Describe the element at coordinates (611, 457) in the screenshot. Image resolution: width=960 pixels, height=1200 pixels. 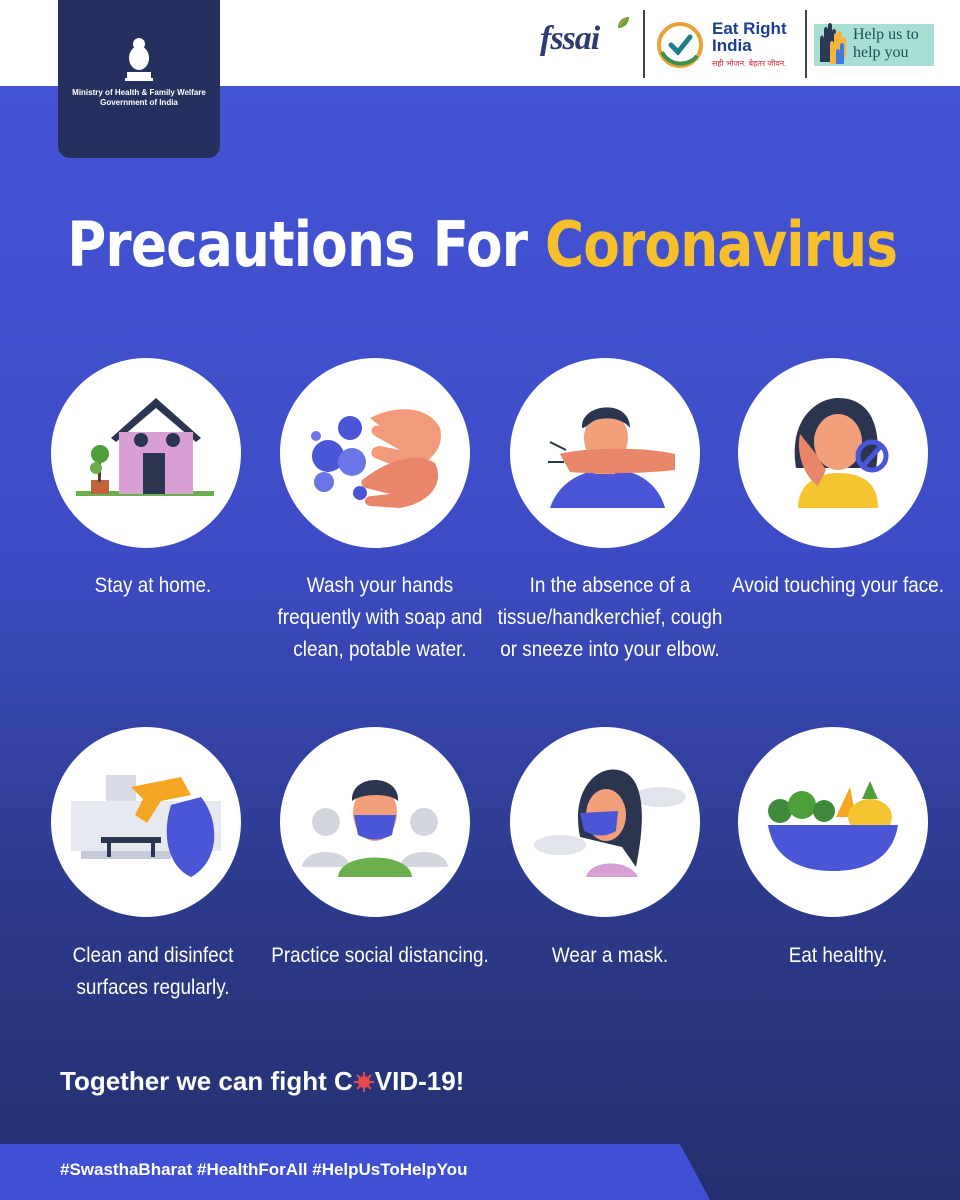
I see `cough-elbow-icon` at that location.